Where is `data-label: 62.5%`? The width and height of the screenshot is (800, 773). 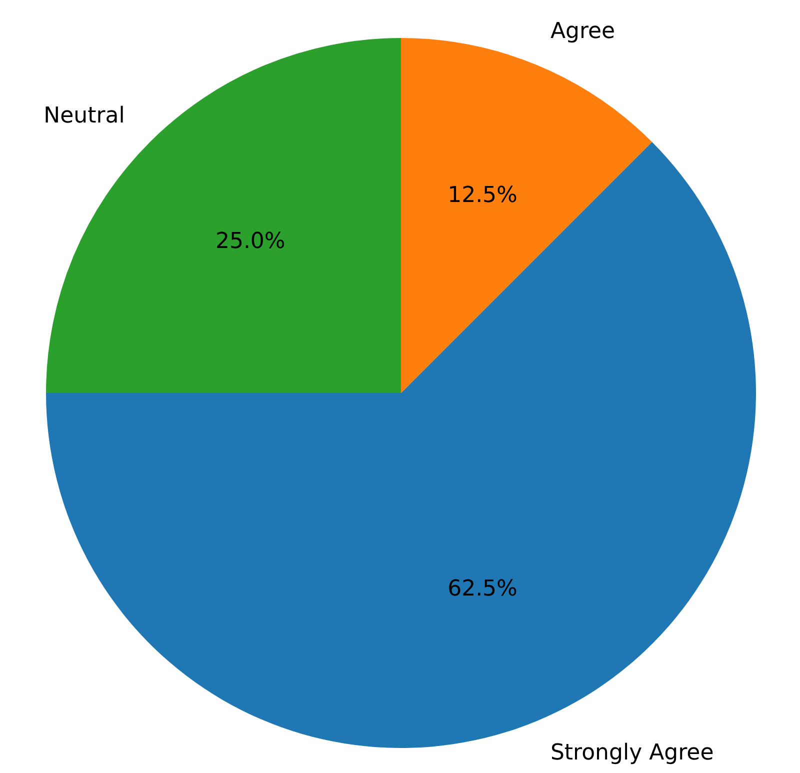 data-label: 62.5% is located at coordinates (483, 589).